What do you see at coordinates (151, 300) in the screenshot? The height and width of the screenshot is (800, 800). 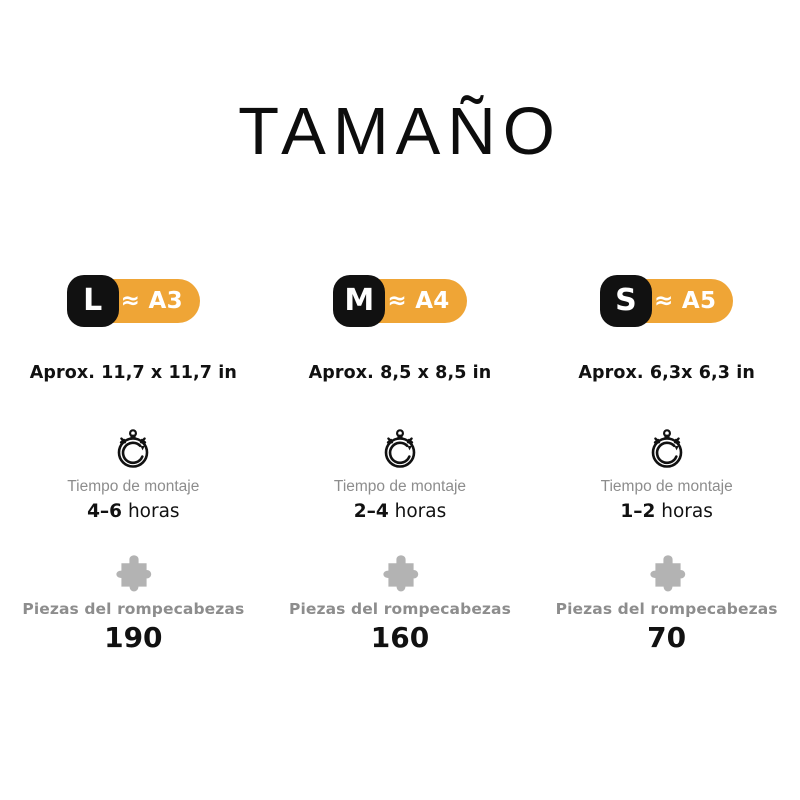 I see `paper-equivalent-label: ≈ A3` at bounding box center [151, 300].